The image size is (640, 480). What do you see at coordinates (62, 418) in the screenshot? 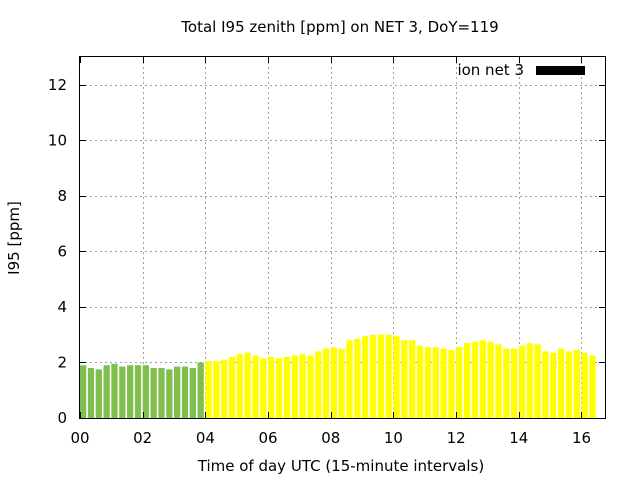
I see `y-tick-label: 0` at bounding box center [62, 418].